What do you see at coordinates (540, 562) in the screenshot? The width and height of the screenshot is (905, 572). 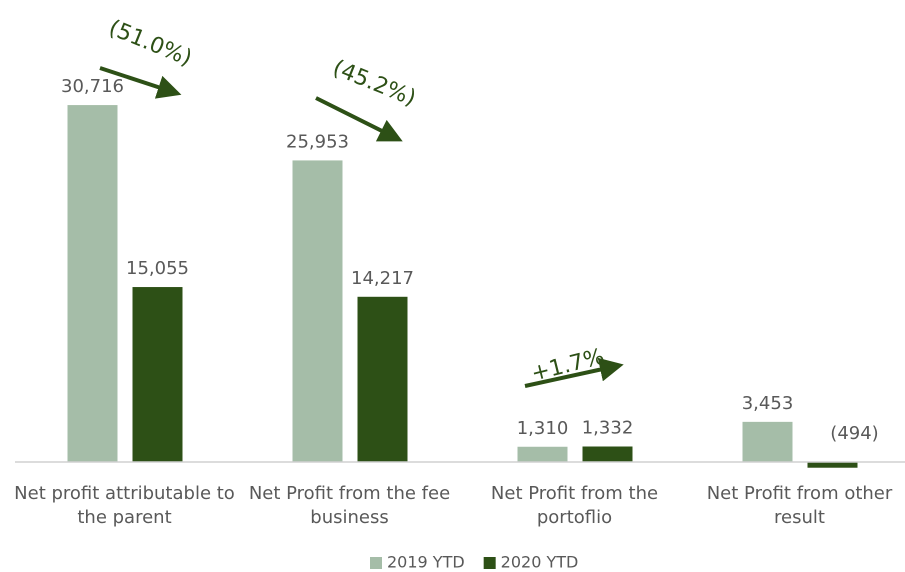 I see `legend-label: 2020 YTD` at bounding box center [540, 562].